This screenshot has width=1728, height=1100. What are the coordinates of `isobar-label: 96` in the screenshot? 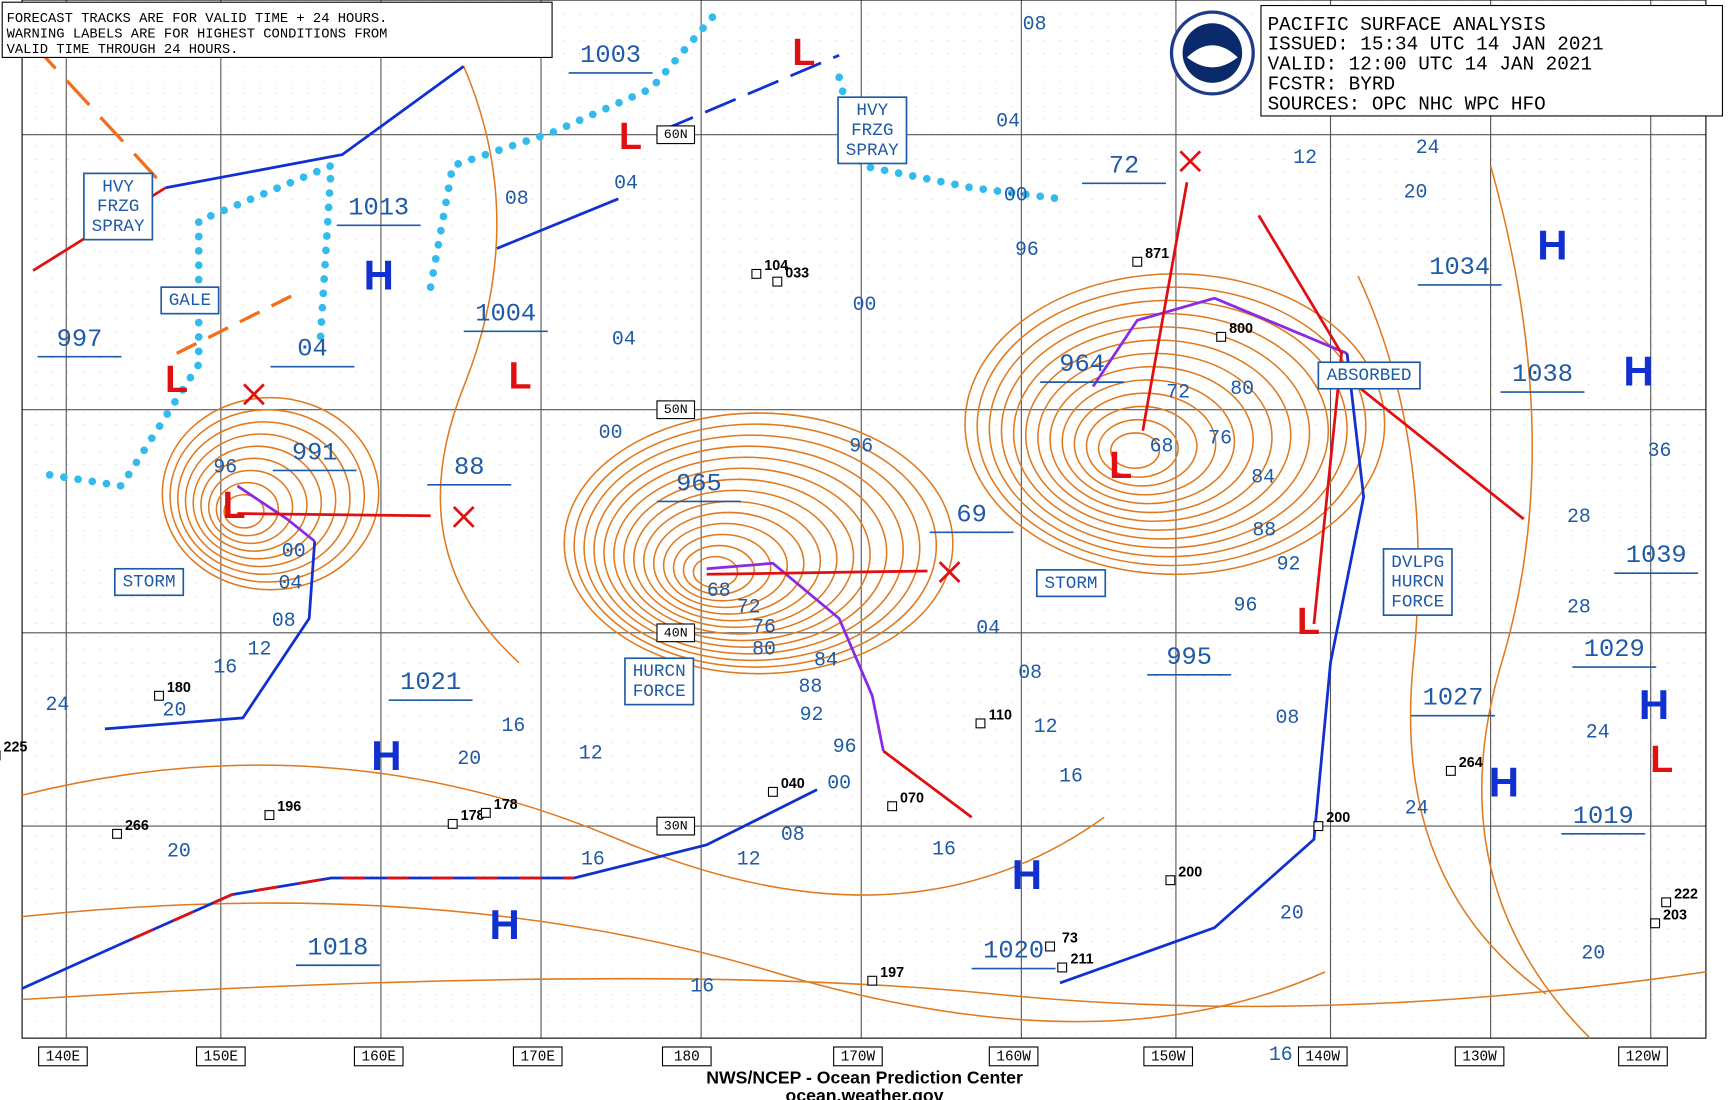 It's located at (1027, 249).